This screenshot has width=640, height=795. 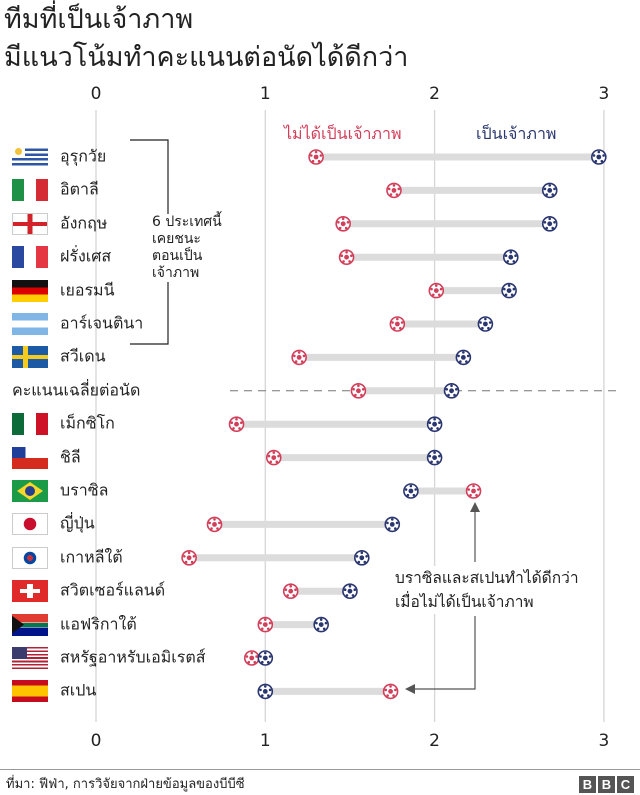 I want to click on country-label: เกาหลีใต้, so click(x=91, y=557).